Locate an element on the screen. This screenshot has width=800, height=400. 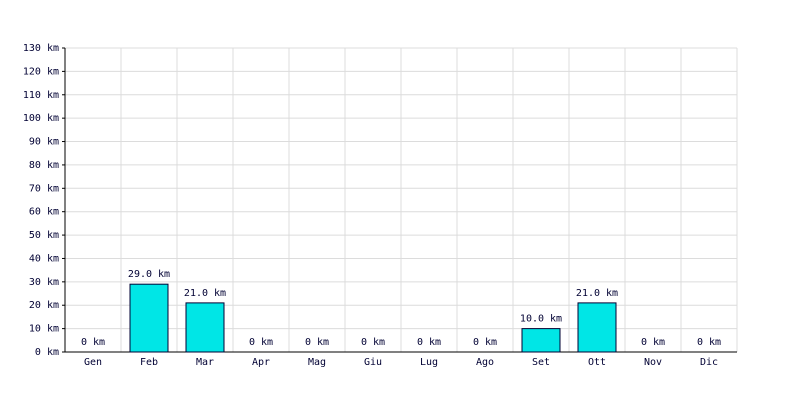
x-tick-label: Lug is located at coordinates (429, 362).